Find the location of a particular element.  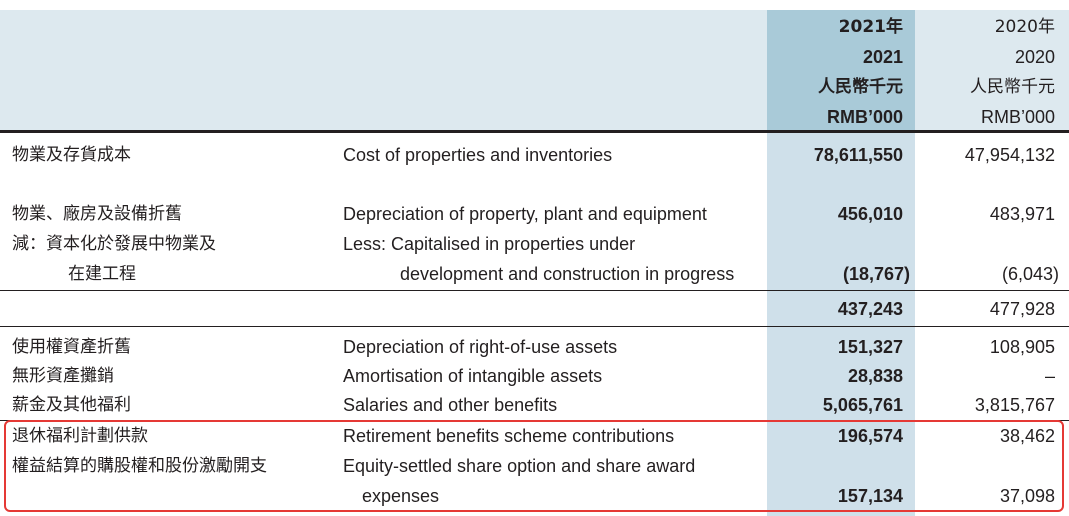

row-label-en: Cost of properties and inventories is located at coordinates (478, 155).